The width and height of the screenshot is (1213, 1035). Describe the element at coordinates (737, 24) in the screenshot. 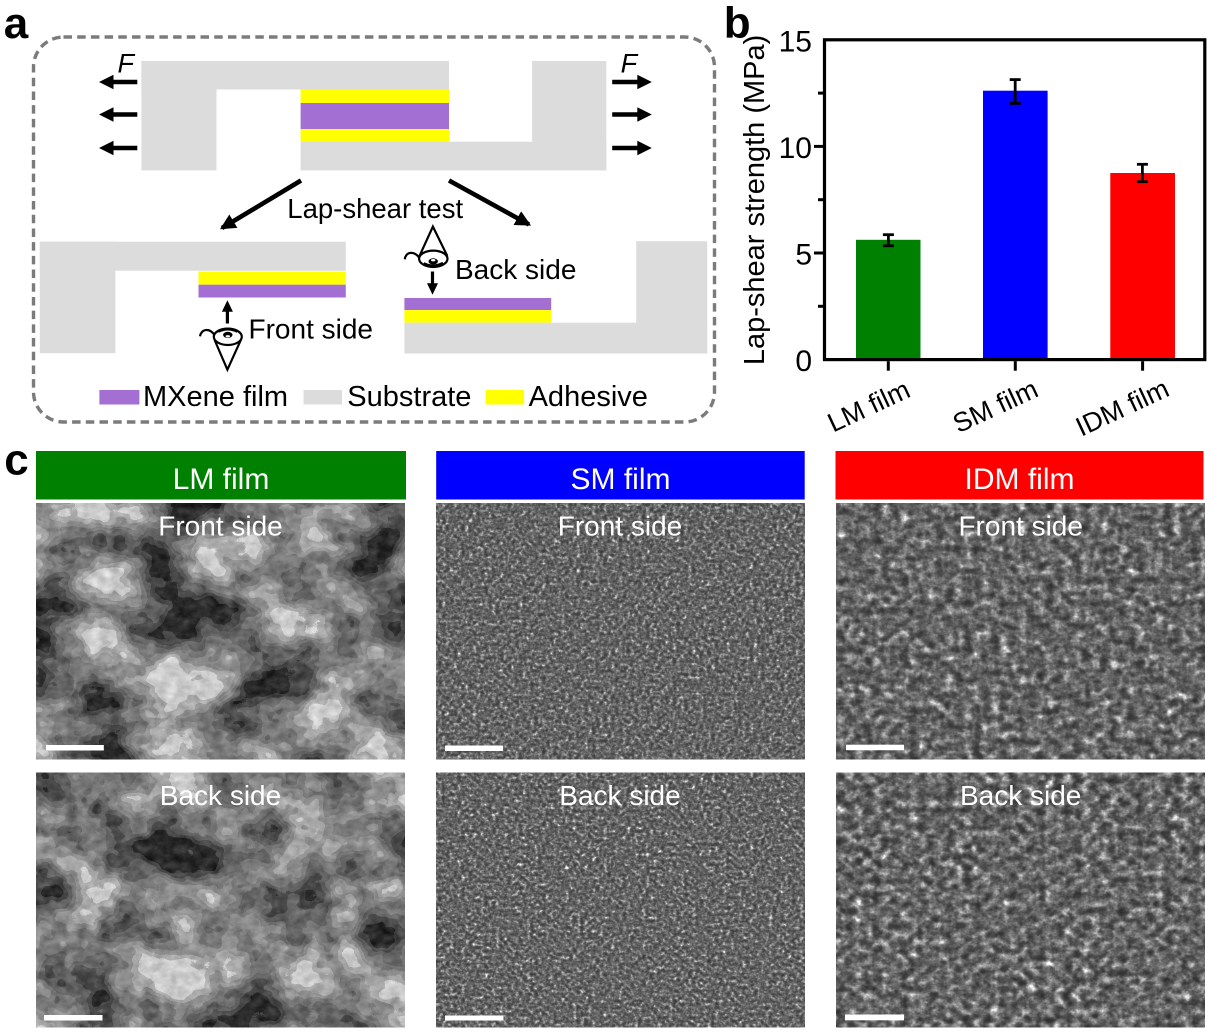

I see `svg-text: b` at that location.